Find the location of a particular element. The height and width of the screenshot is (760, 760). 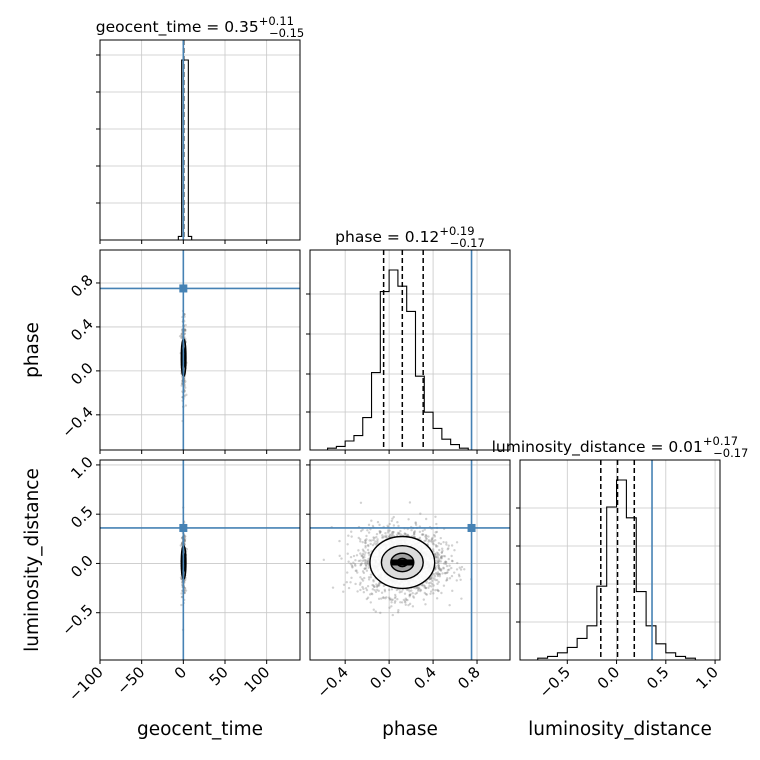

title-geocent-time: geocent_time = 0.35+0.11 −0.15 is located at coordinates (200, 27).